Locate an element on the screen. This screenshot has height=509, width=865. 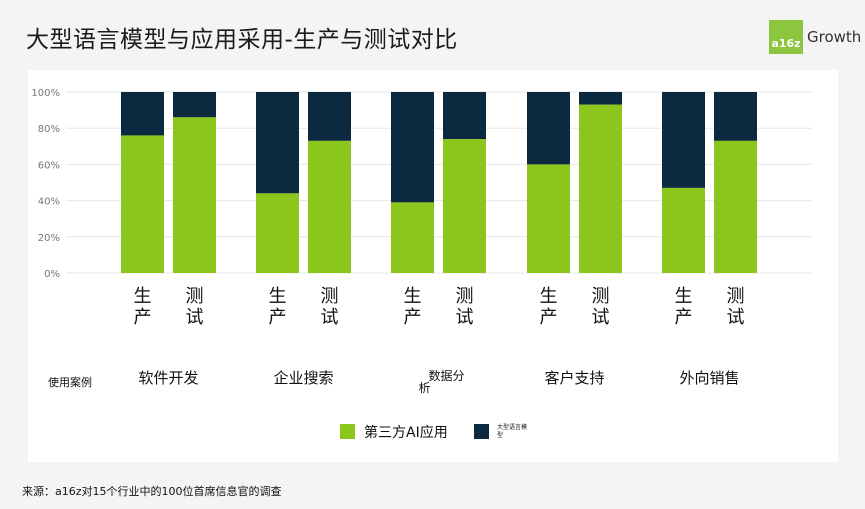
group-label: 析 is located at coordinates (424, 388).